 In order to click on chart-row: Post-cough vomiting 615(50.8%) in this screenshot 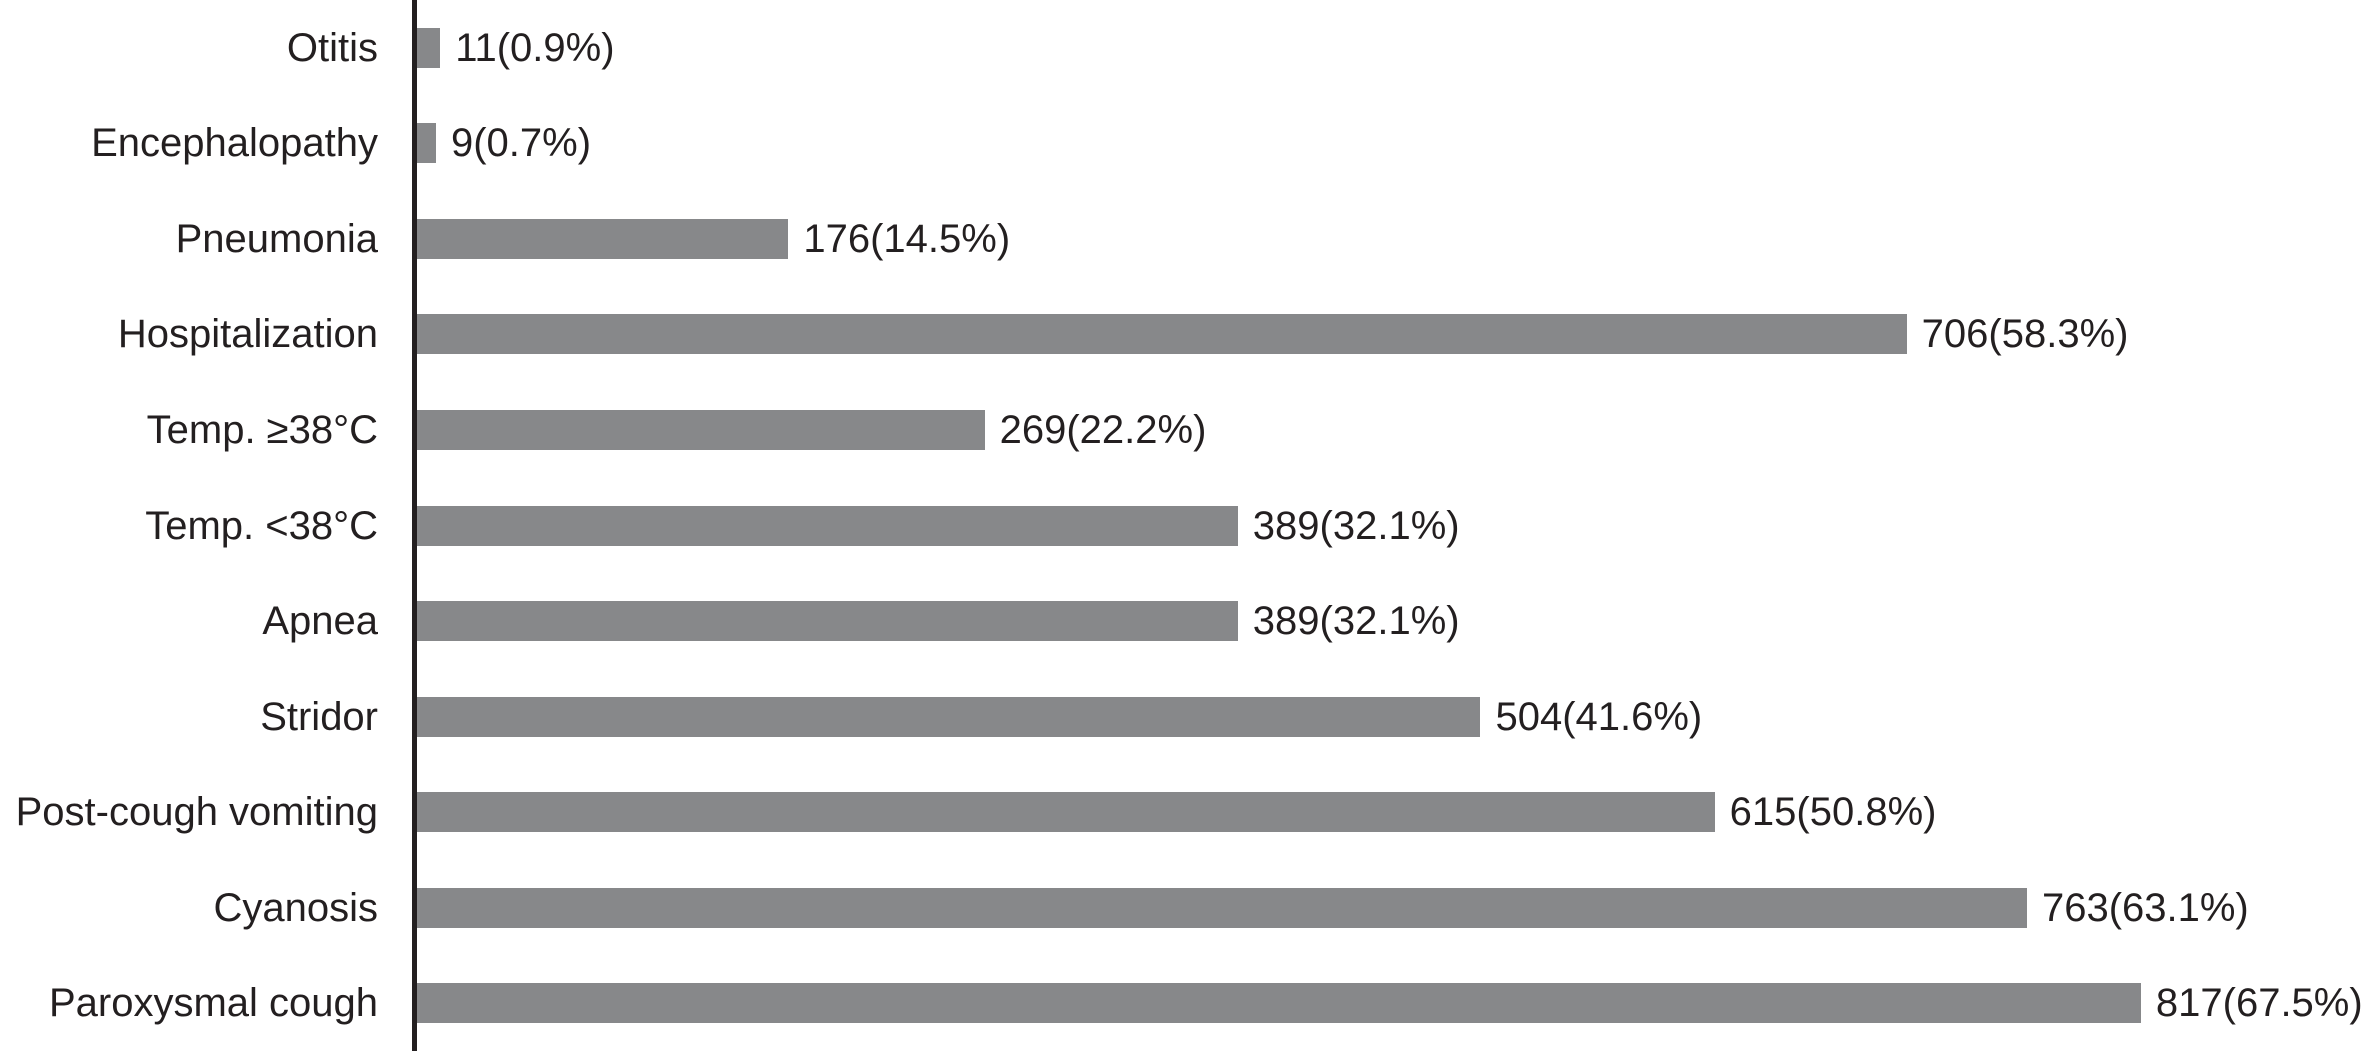, I will do `click(1186, 812)`.